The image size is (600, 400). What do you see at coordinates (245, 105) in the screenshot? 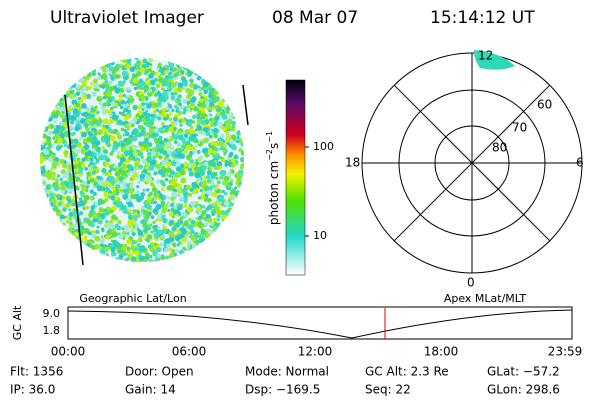
I see `edge-line` at bounding box center [245, 105].